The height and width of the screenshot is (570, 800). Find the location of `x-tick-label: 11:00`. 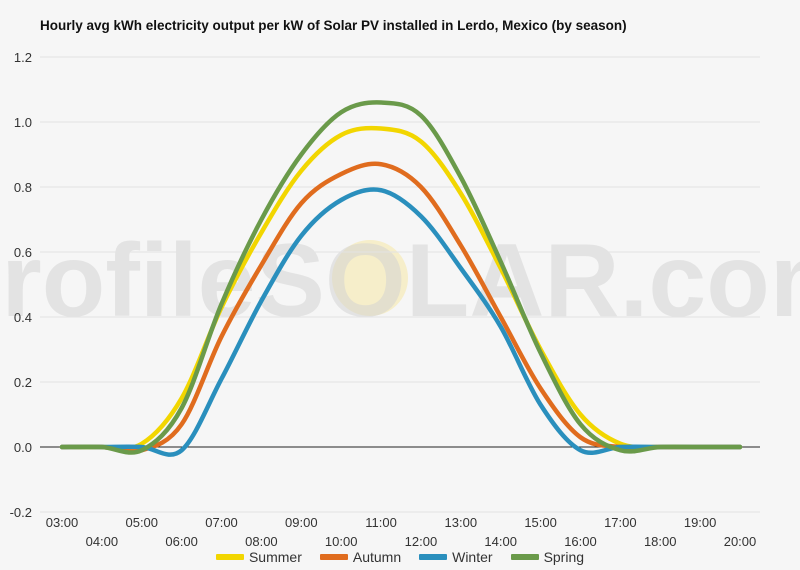

x-tick-label: 11:00 is located at coordinates (381, 522).